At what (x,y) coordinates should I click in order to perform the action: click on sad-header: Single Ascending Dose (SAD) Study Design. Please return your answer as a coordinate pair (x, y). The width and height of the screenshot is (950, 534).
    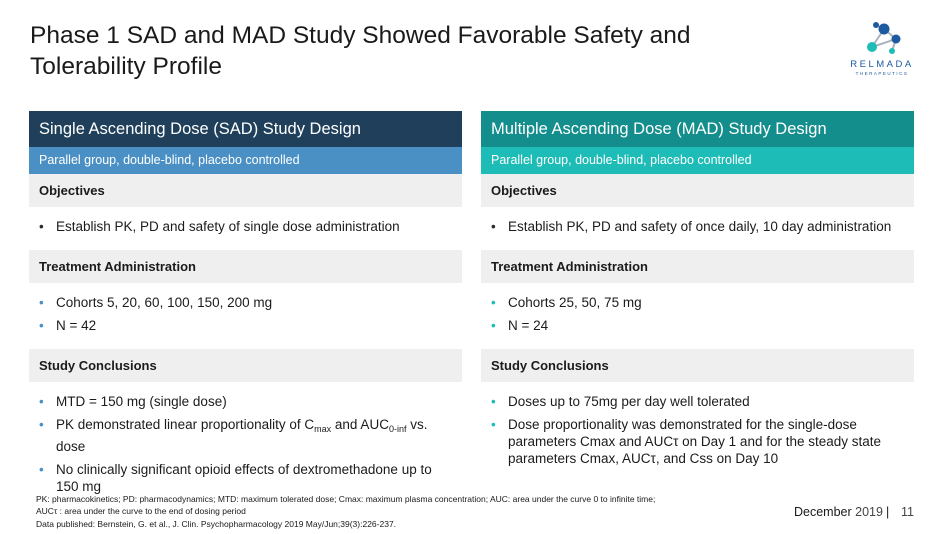
    Looking at the image, I should click on (245, 129).